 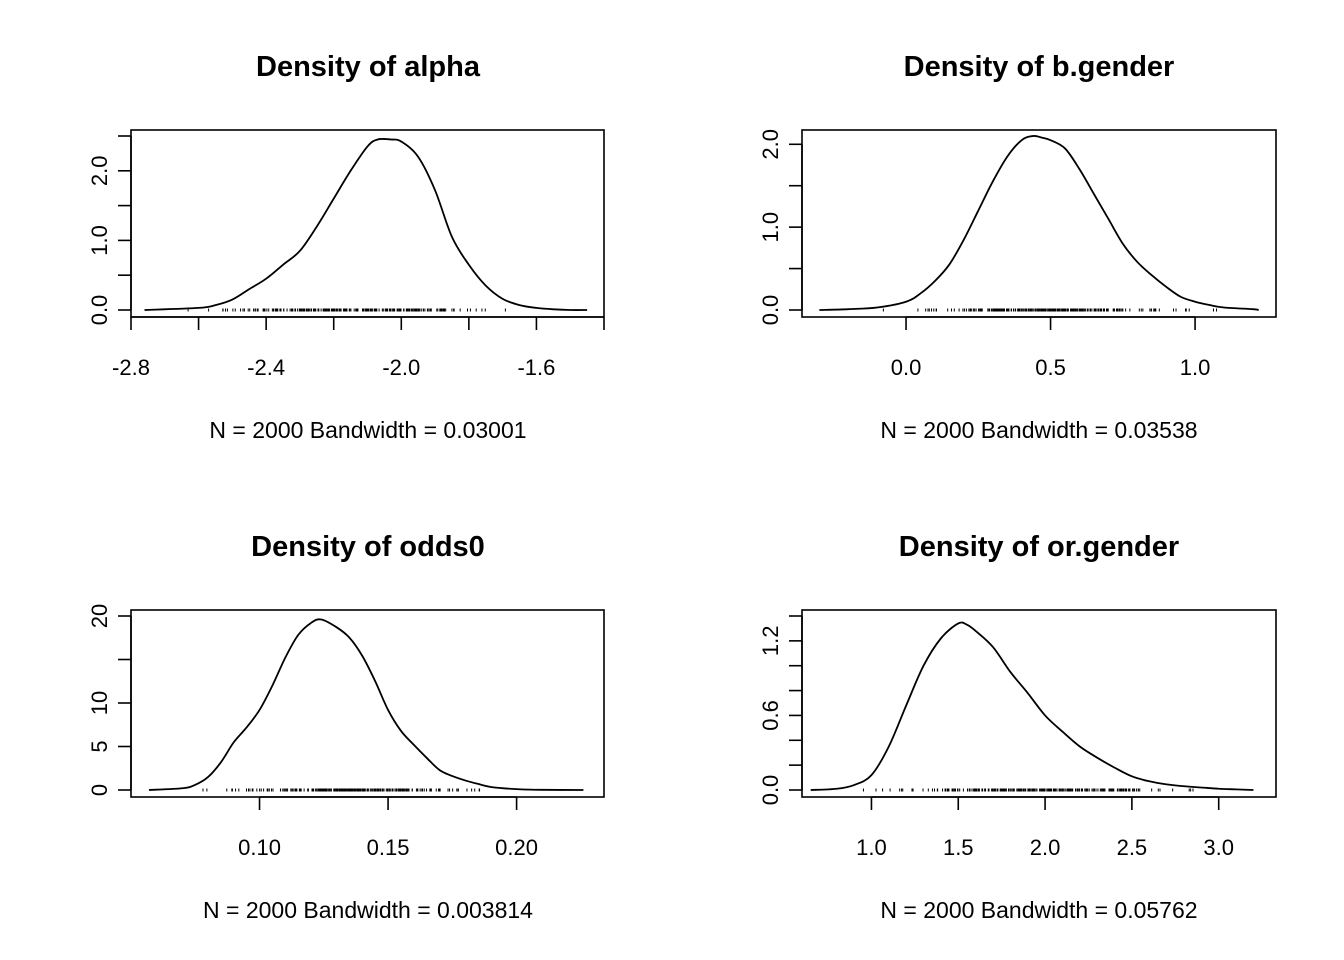 What do you see at coordinates (368, 547) in the screenshot?
I see `panel-title: Density of odds0` at bounding box center [368, 547].